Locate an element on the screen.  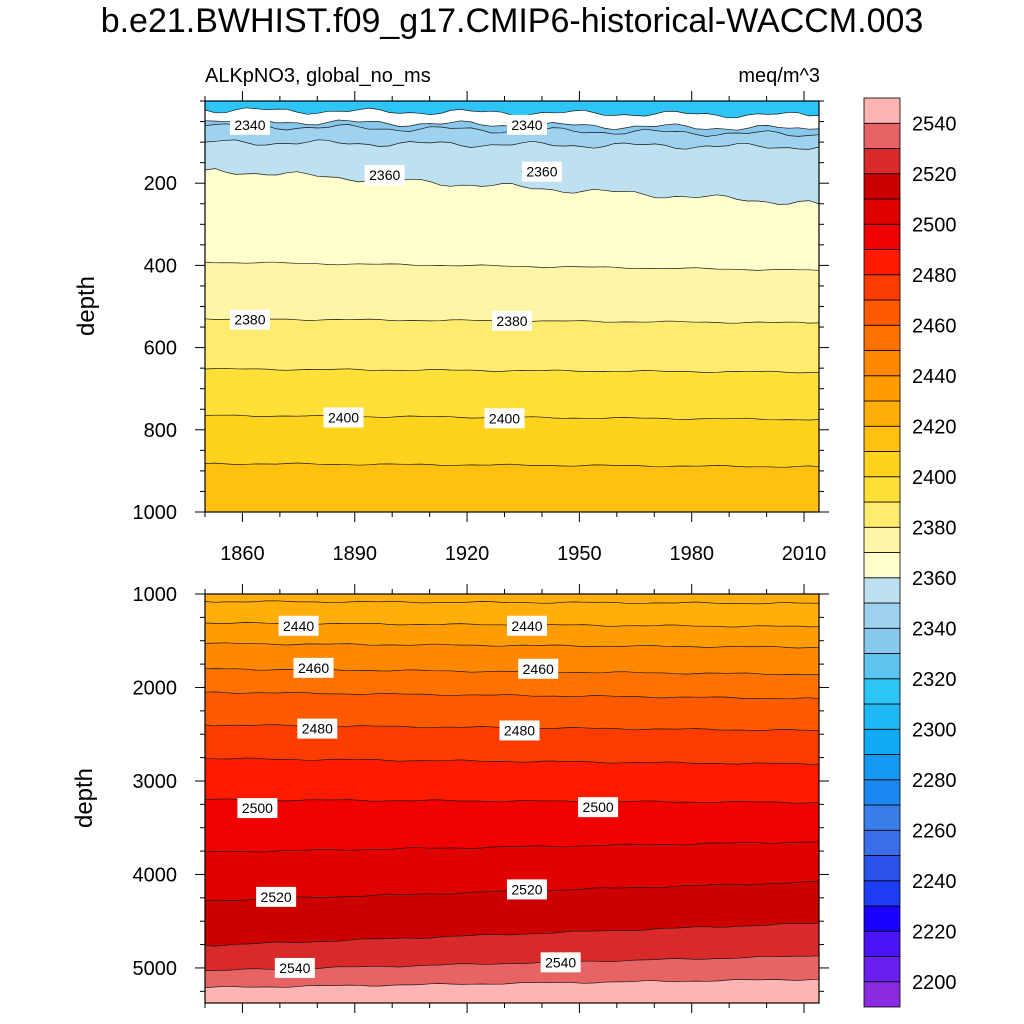
colorbar-tick-label: 2440 is located at coordinates (934, 377).